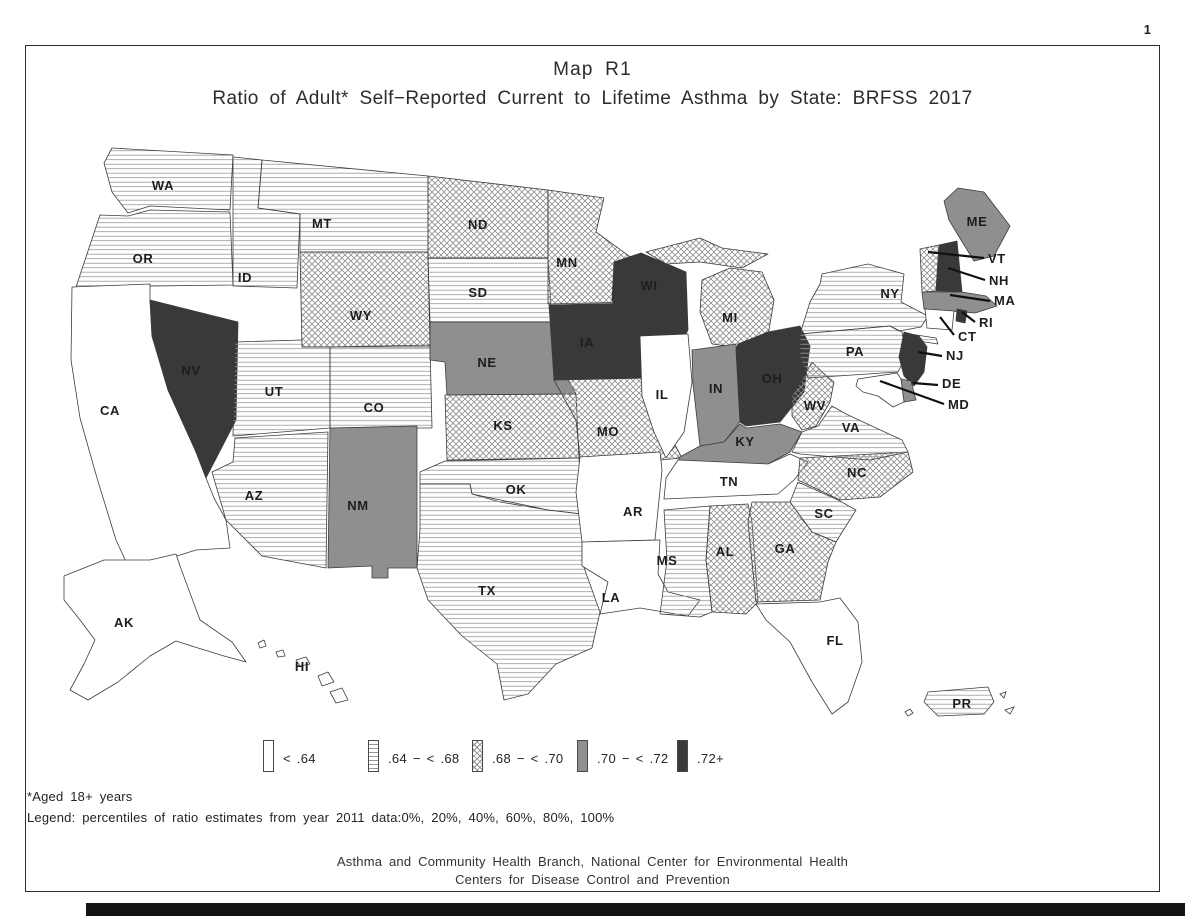 This screenshot has width=1185, height=916. Describe the element at coordinates (486, 362) in the screenshot. I see `state-label-NE: NE` at that location.